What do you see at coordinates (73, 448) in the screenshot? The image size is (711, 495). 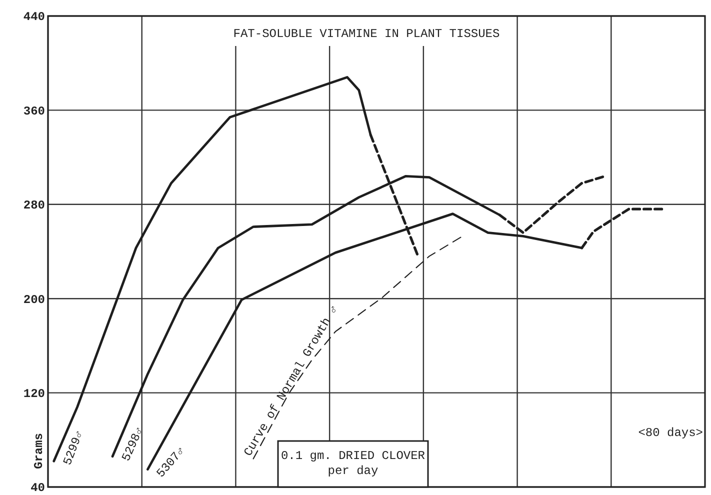 I see `text: 5299♂` at bounding box center [73, 448].